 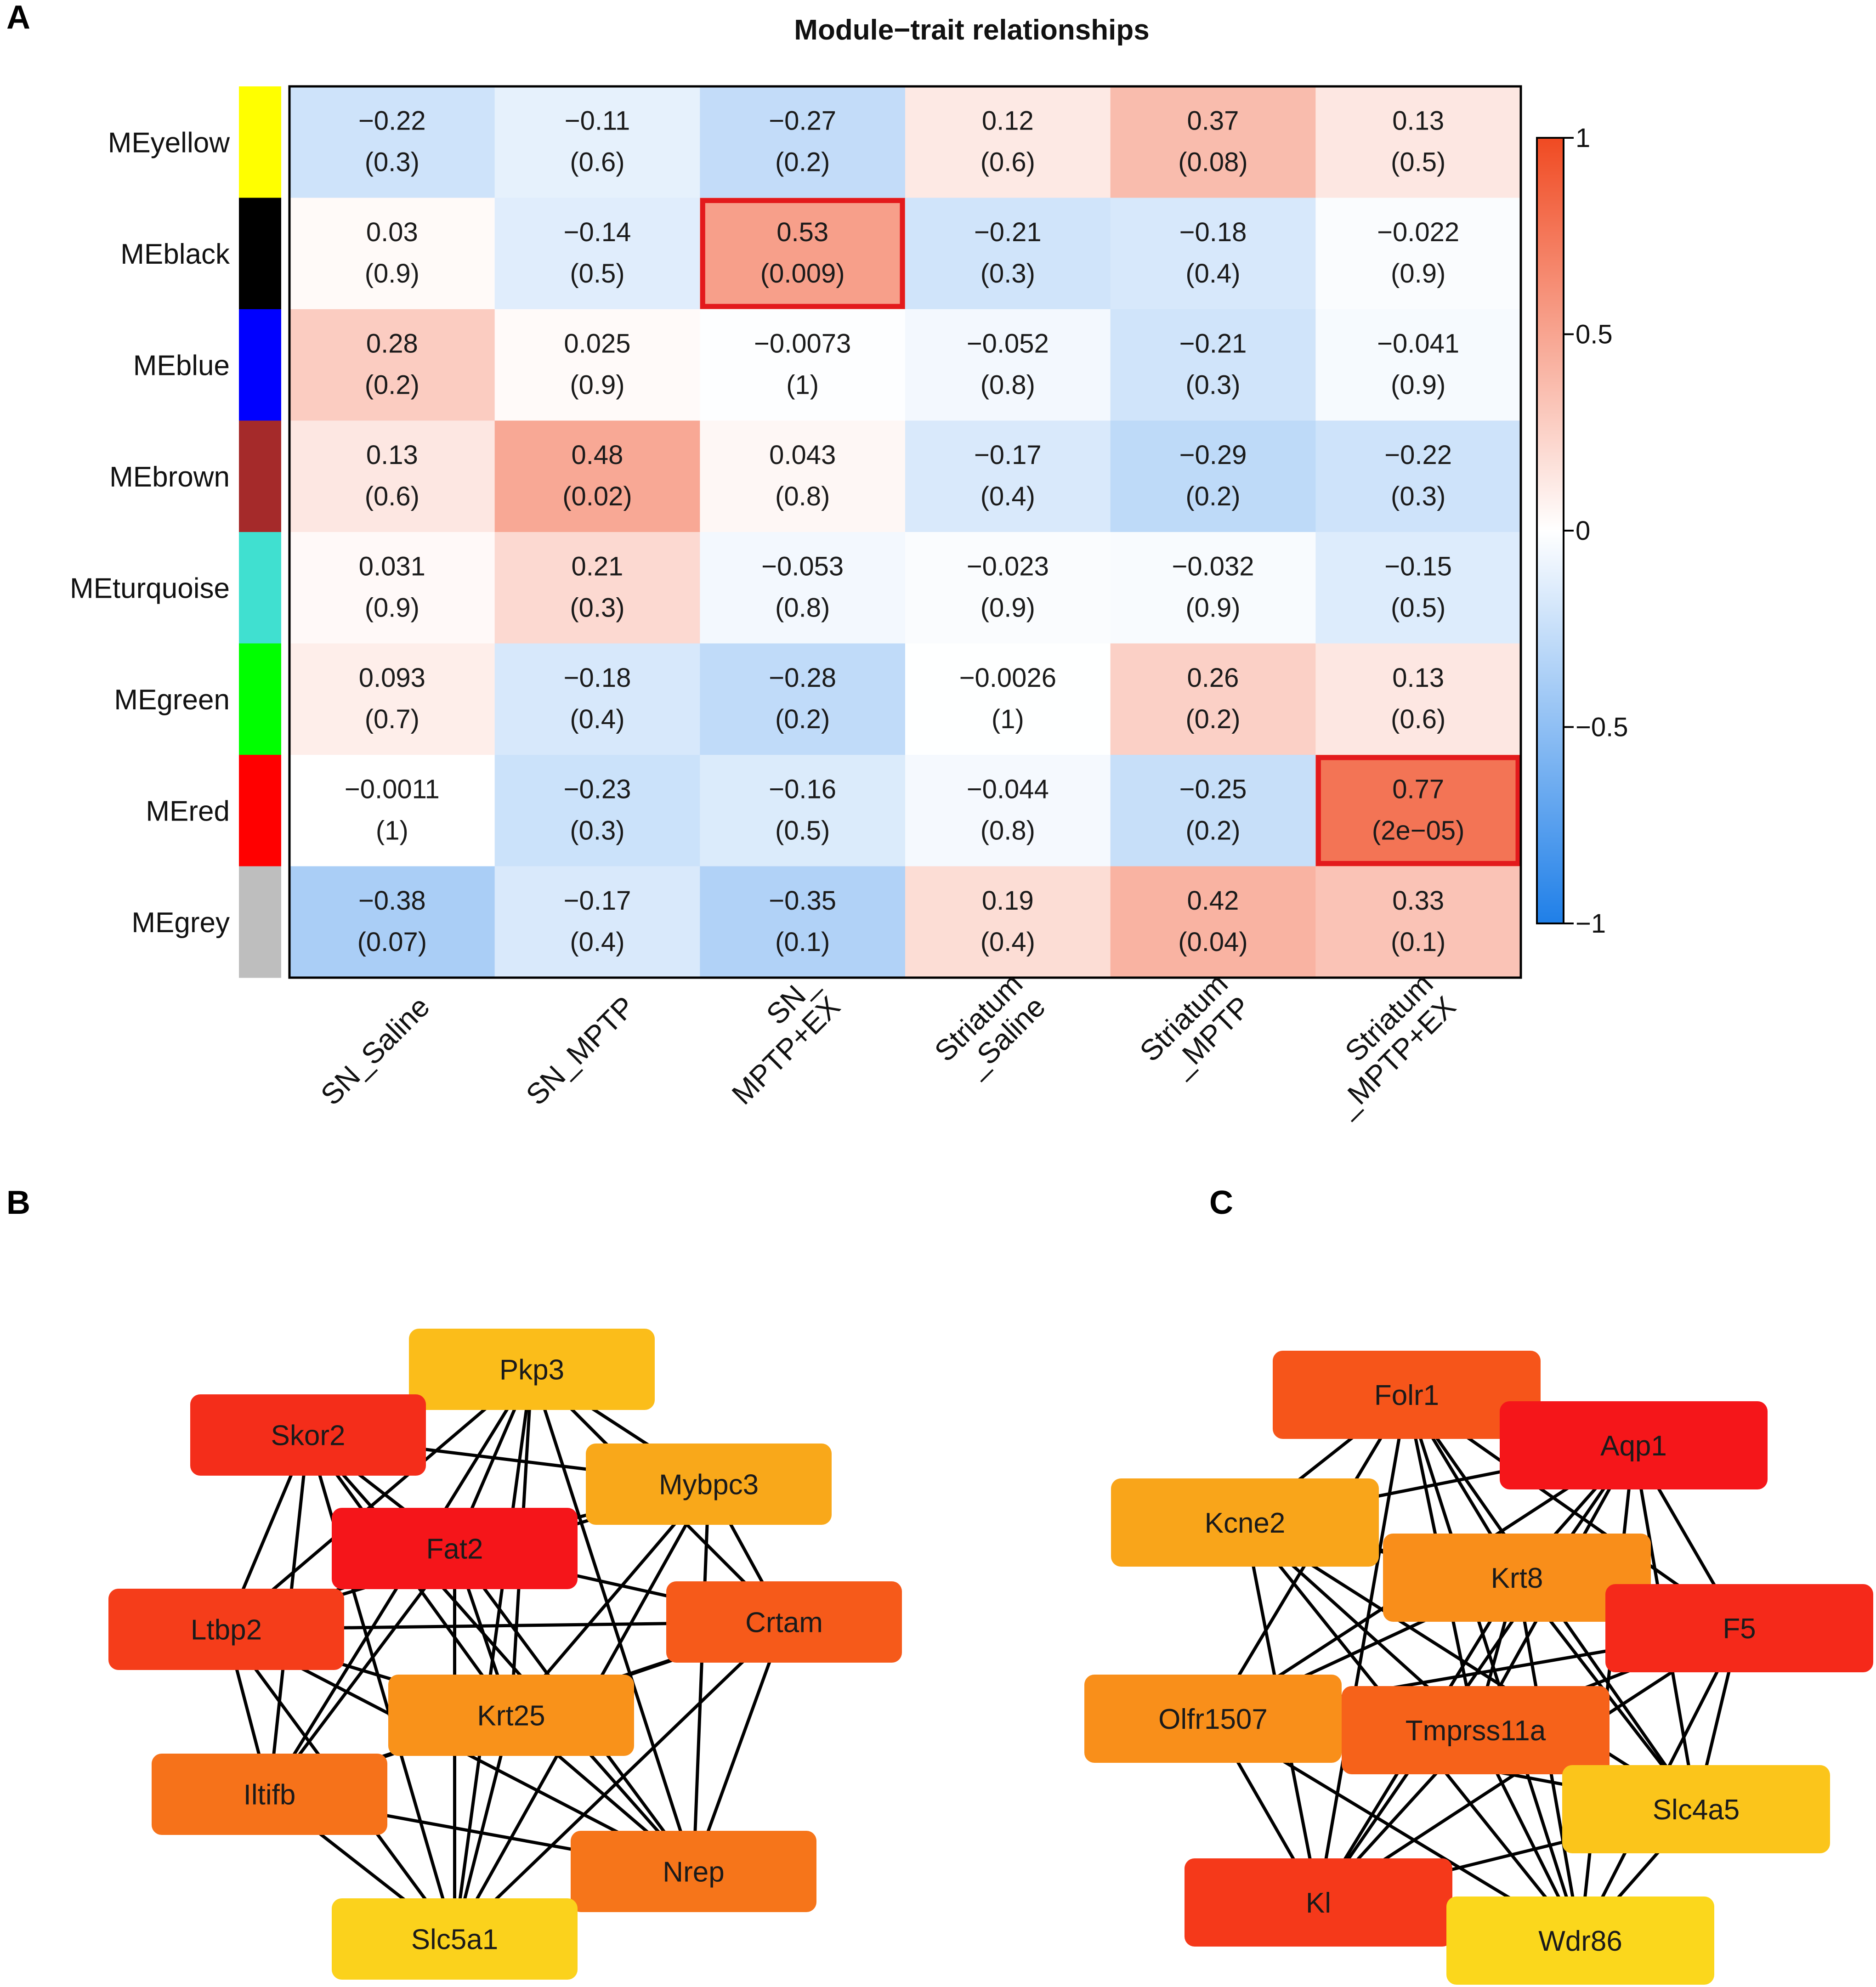 What do you see at coordinates (581, 1051) in the screenshot?
I see `column-label-group: SN_MPTP` at bounding box center [581, 1051].